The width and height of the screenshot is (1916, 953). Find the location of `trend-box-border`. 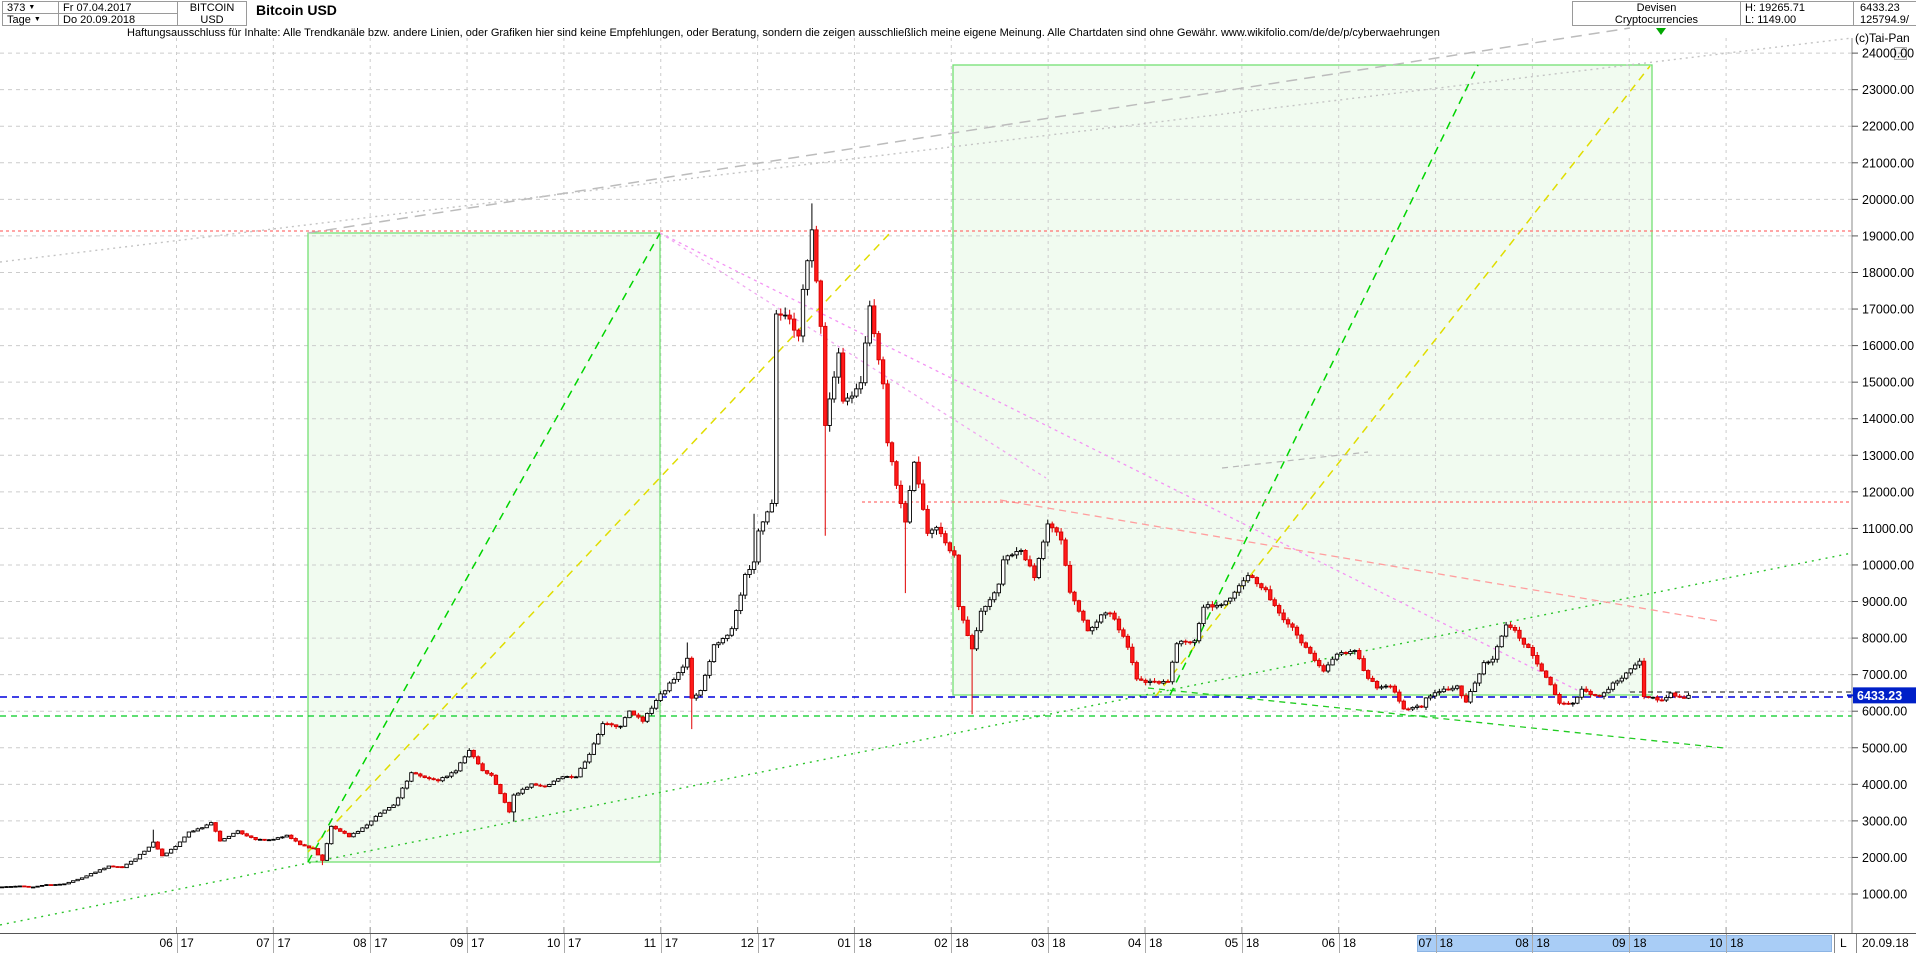

trend-box-border is located at coordinates (484, 547).